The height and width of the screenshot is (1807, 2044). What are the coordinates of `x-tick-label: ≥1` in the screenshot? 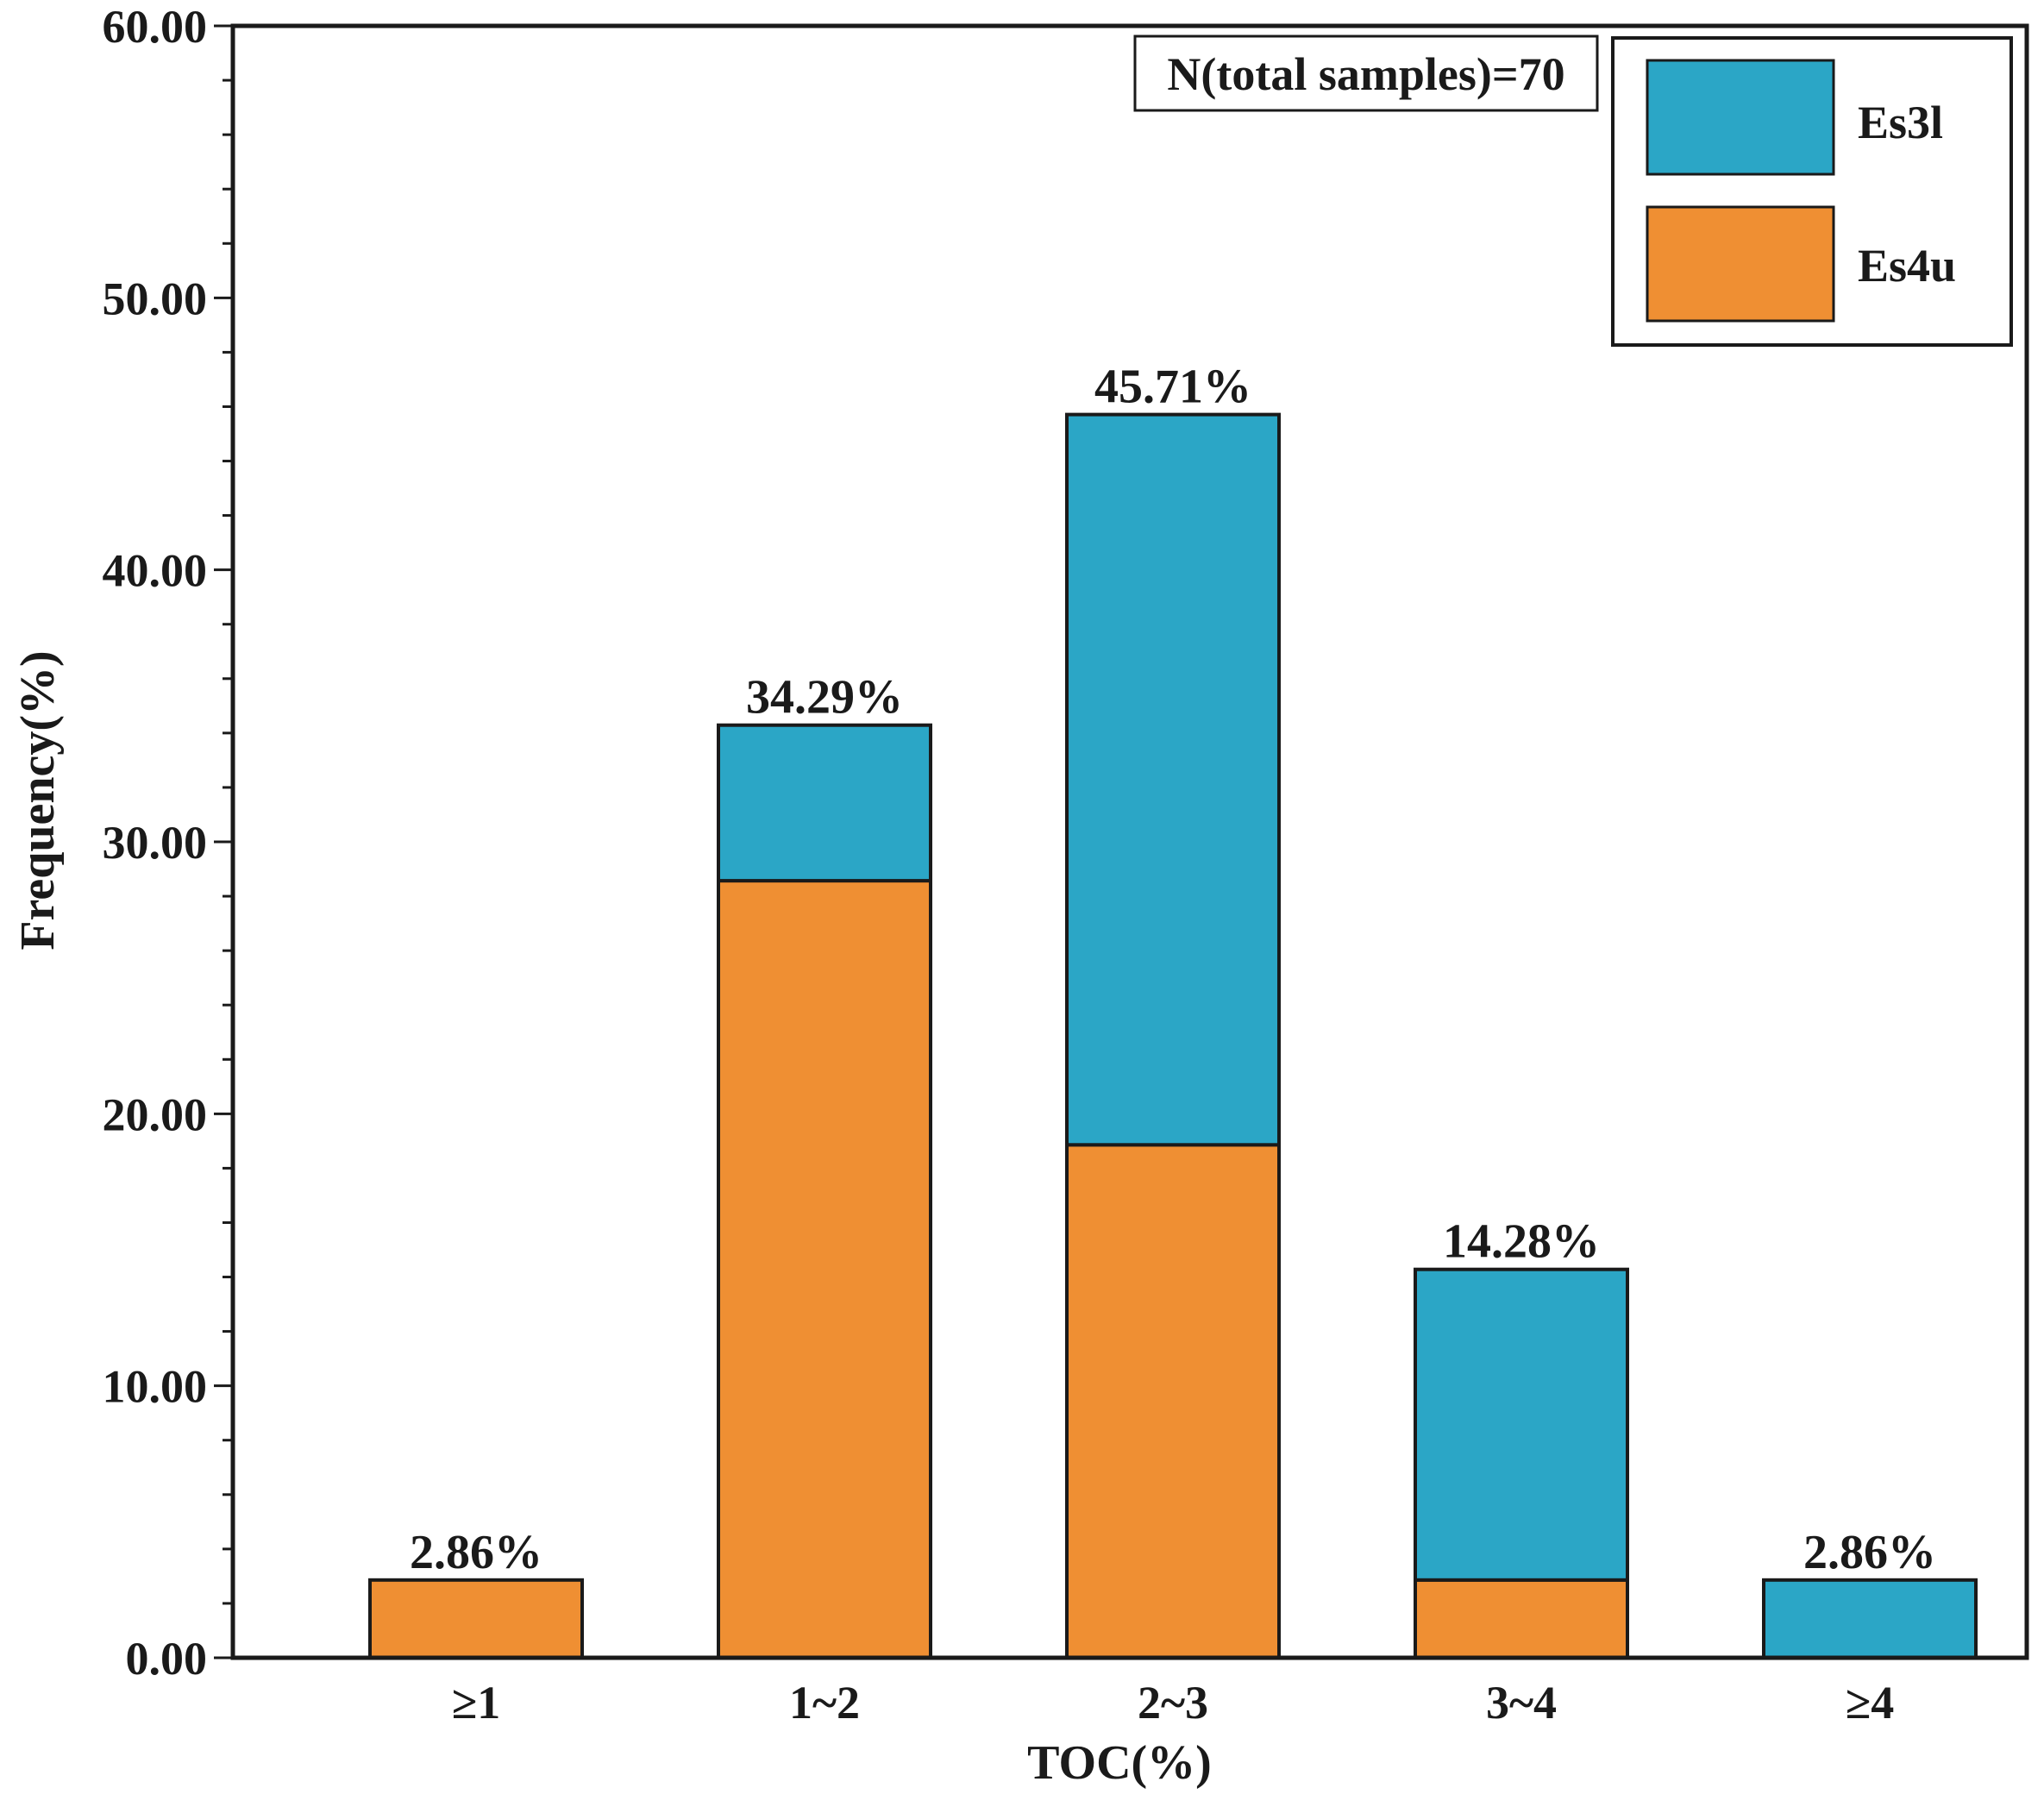 It's located at (476, 1703).